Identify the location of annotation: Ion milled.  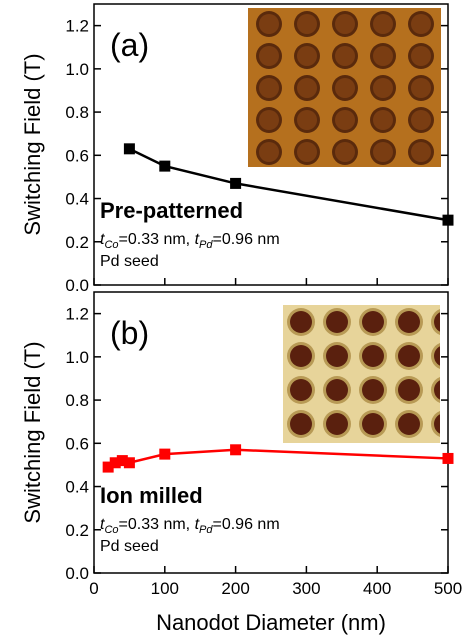
(151, 495).